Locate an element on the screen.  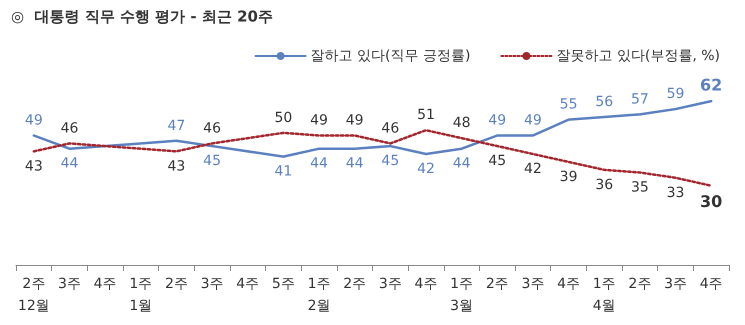
legend-label: 잘하고 있다(직무 긍정률) is located at coordinates (390, 56).